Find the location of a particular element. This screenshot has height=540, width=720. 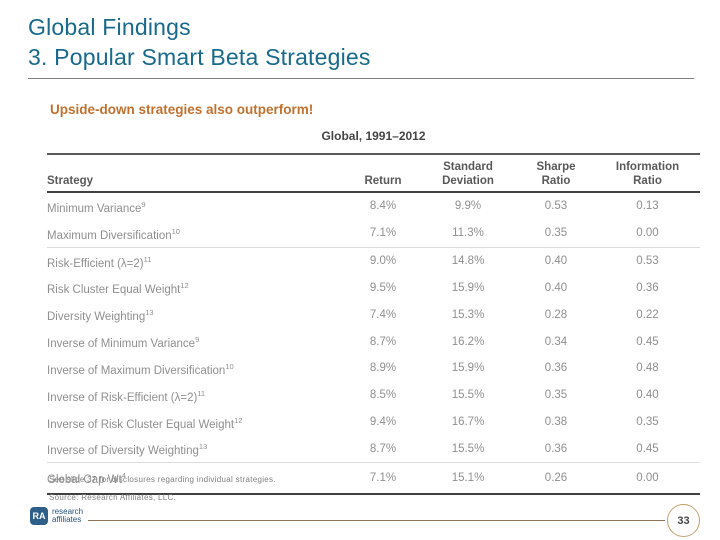

column-header-strategy: Strategy is located at coordinates (197, 173).